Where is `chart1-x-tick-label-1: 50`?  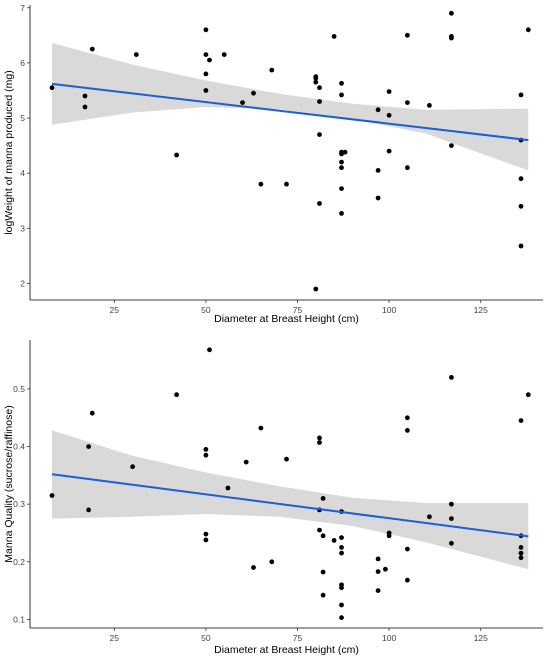
chart1-x-tick-label-1: 50 is located at coordinates (206, 310).